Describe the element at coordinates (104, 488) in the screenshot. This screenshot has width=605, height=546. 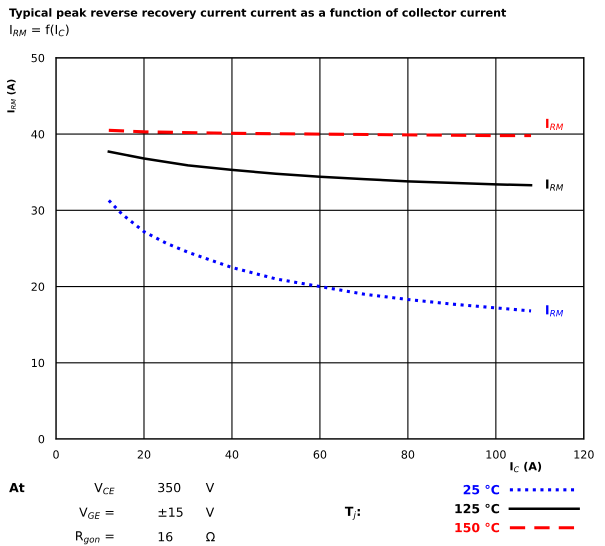
I see `text: V$_{CE}$` at that location.